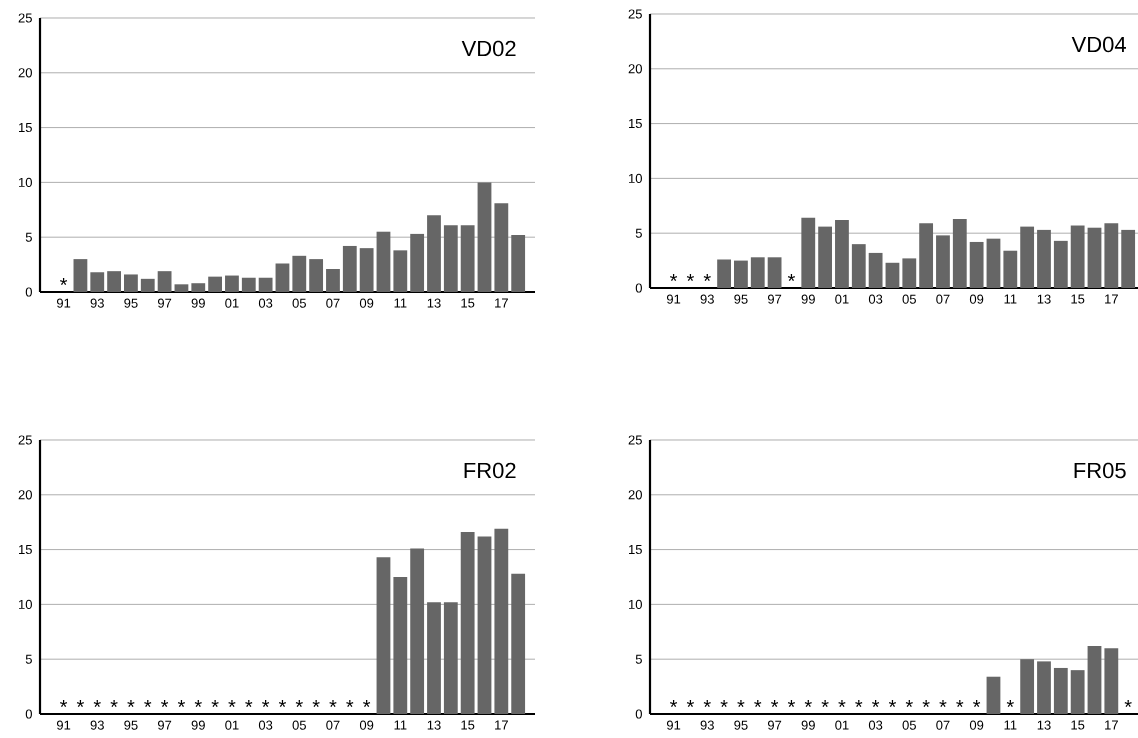 This screenshot has width=1138, height=738. Describe the element at coordinates (25, 128) in the screenshot. I see `y-tick-label: 15` at that location.